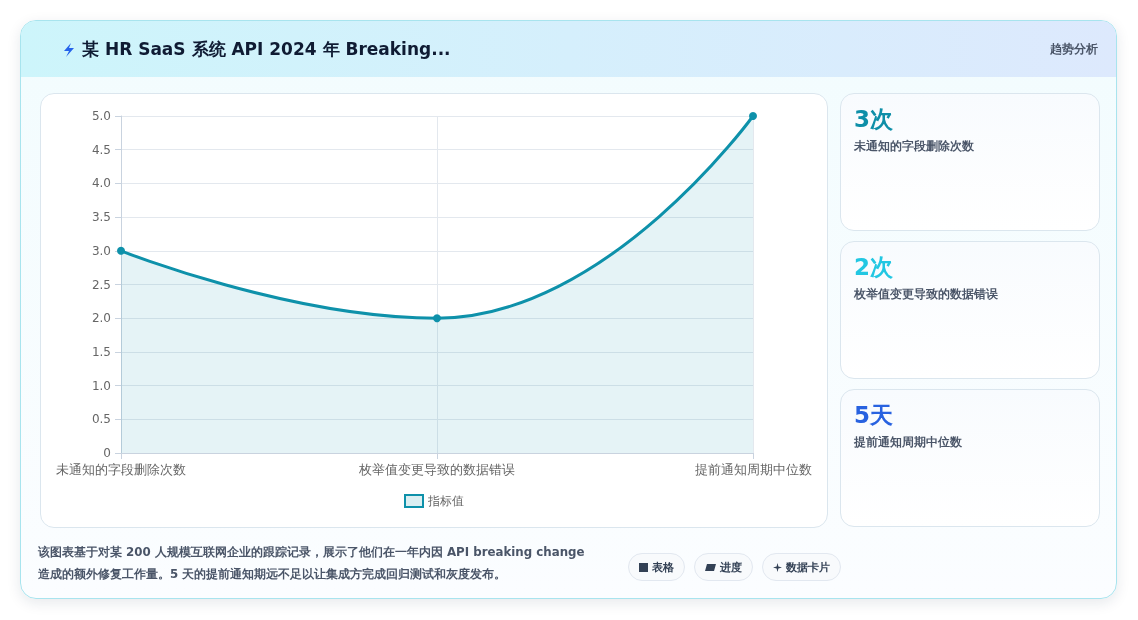 The height and width of the screenshot is (620, 1138). What do you see at coordinates (445, 501) in the screenshot?
I see `legend-label: 指标值` at bounding box center [445, 501].